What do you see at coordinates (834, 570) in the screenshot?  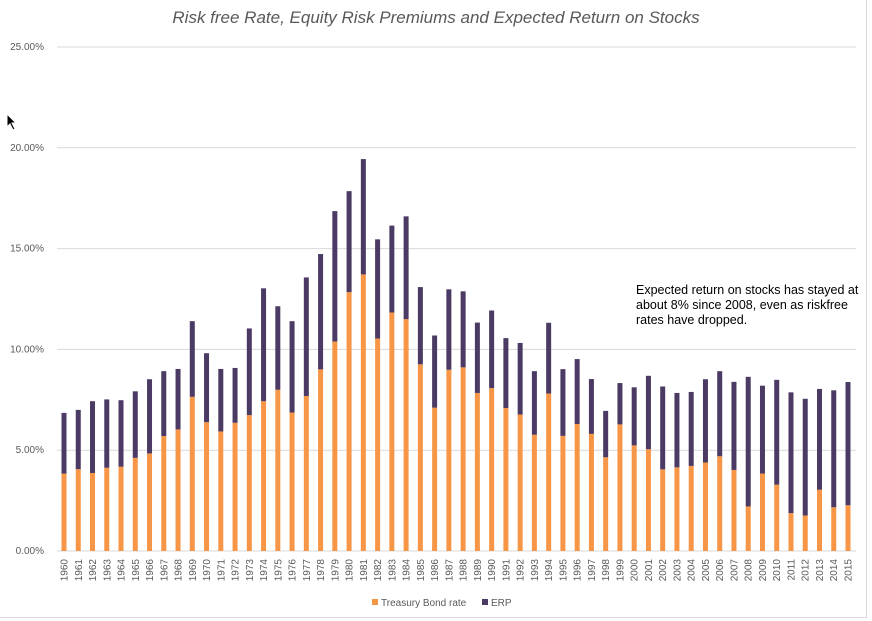 I see `x-tick-label: 2014` at bounding box center [834, 570].